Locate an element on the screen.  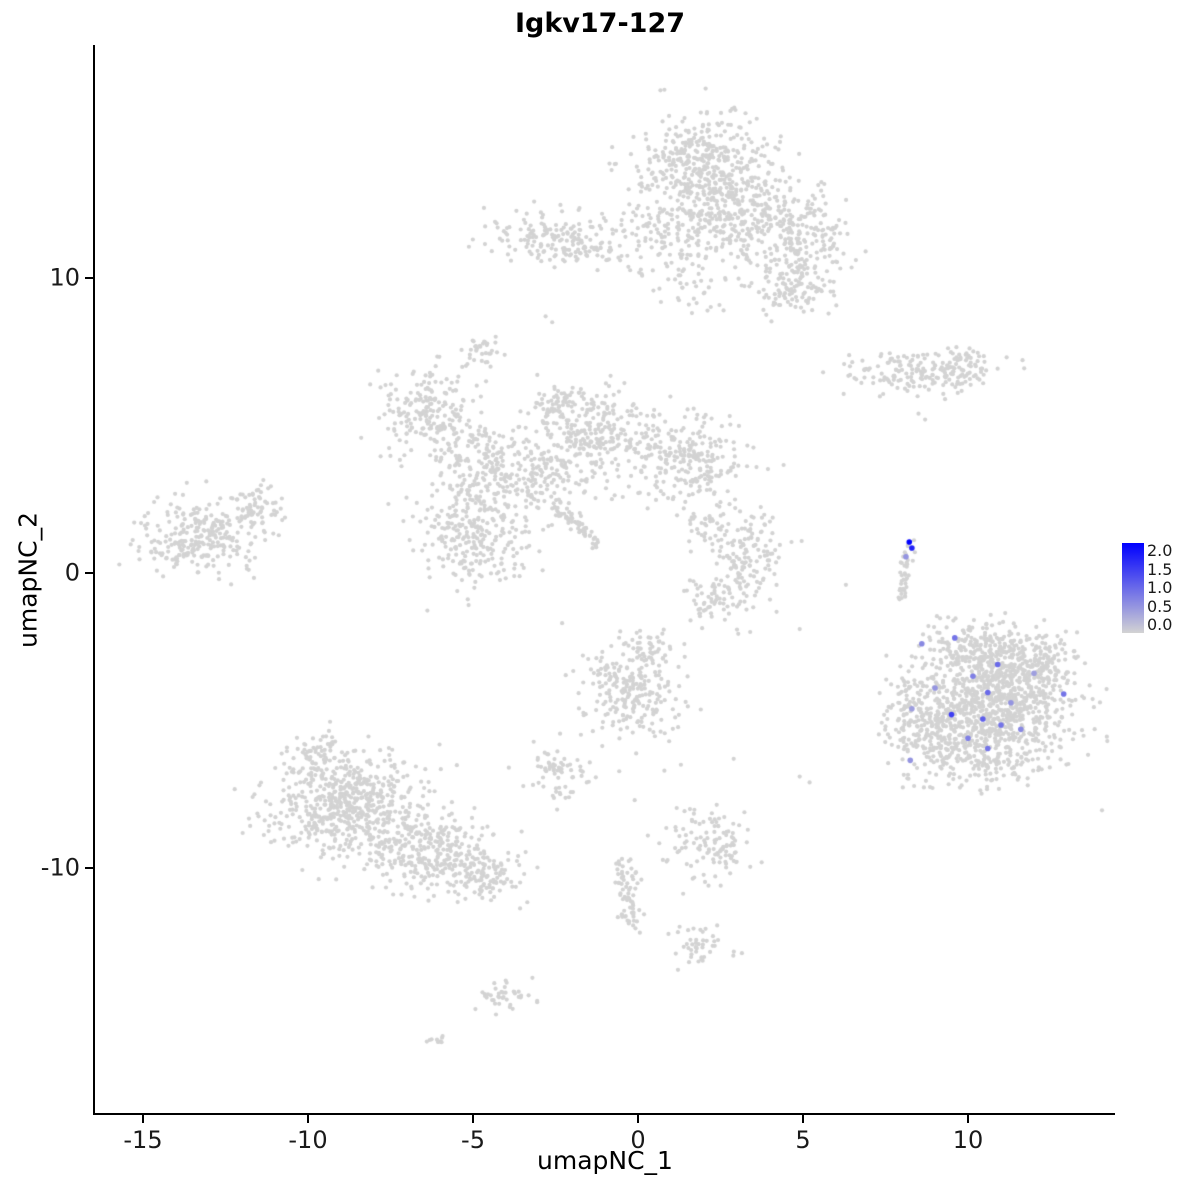
x-tick-label: -15 is located at coordinates (143, 1140).